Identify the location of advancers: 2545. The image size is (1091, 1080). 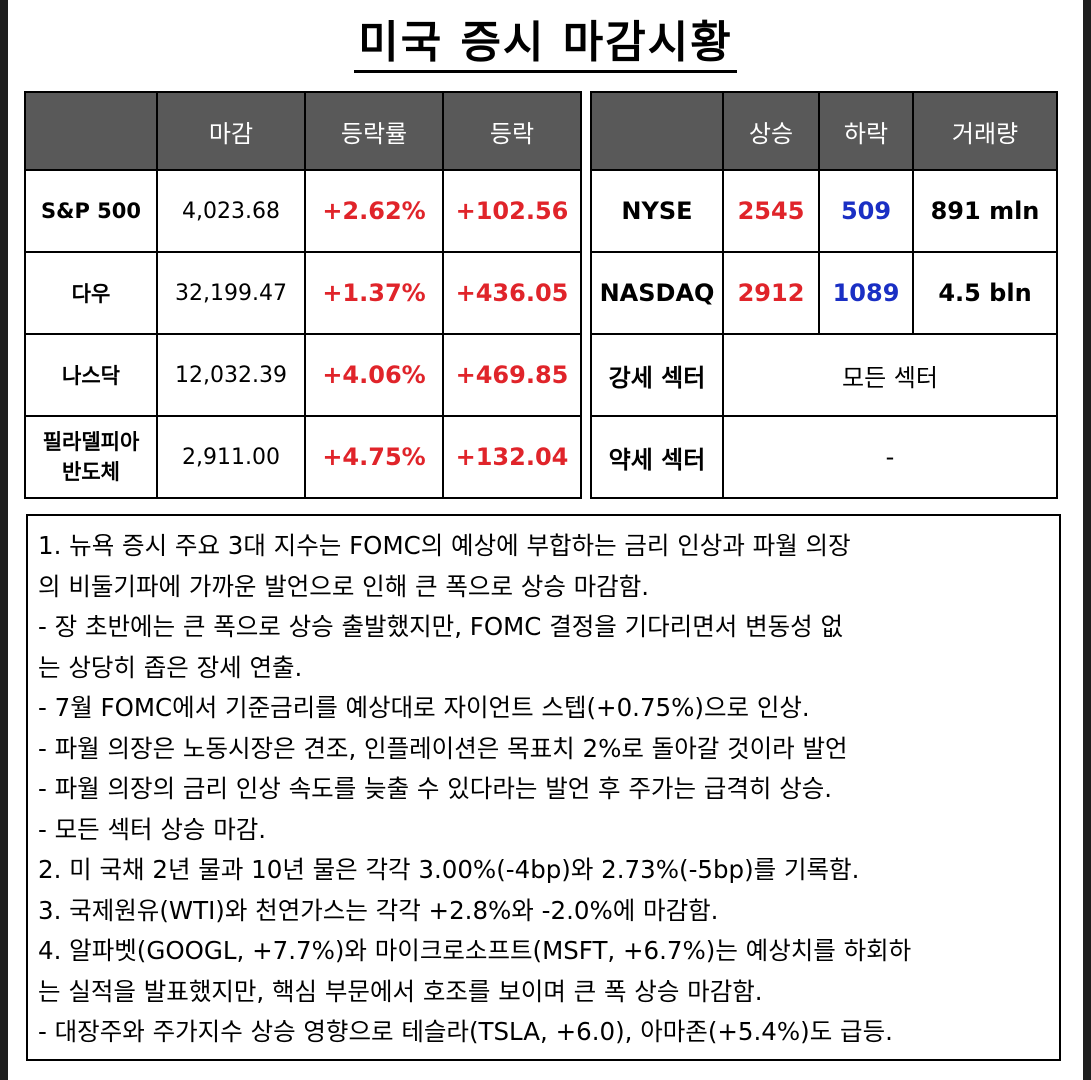
(771, 211).